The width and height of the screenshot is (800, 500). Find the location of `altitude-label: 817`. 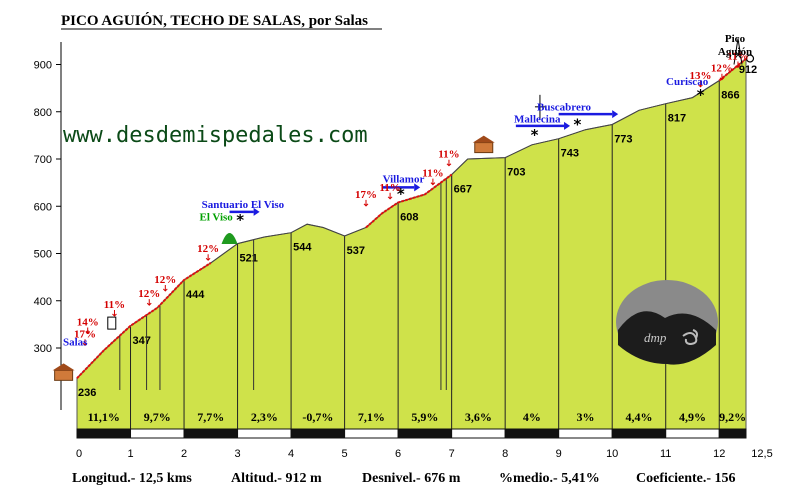

altitude-label: 817 is located at coordinates (677, 119).